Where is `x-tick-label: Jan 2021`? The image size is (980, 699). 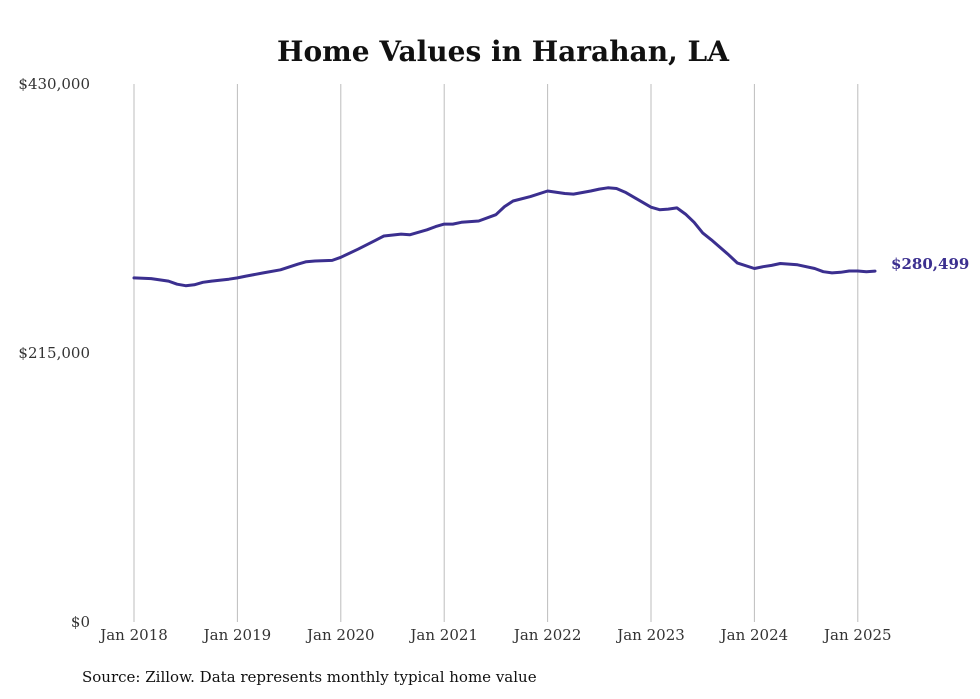 x-tick-label: Jan 2021 is located at coordinates (443, 635).